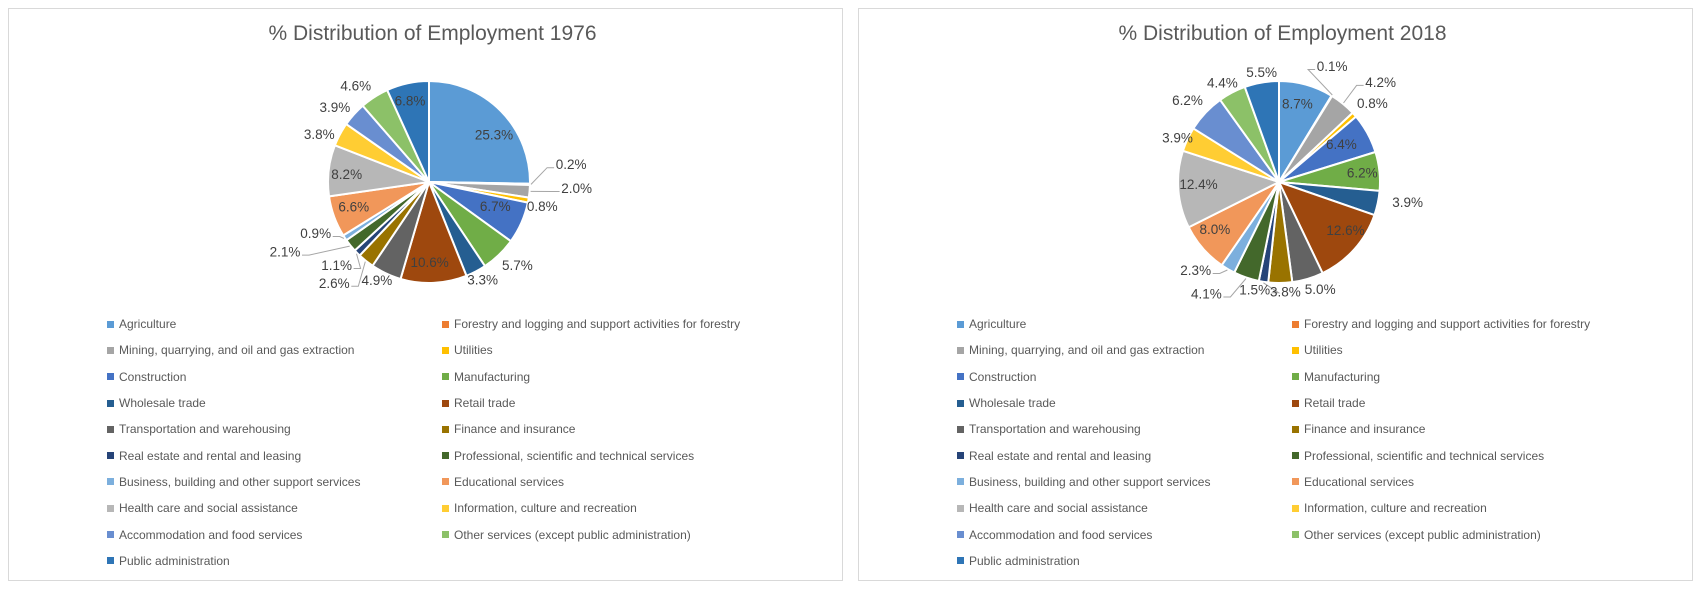 The width and height of the screenshot is (1705, 591). Describe the element at coordinates (1395, 508) in the screenshot. I see `legend-label: Information, culture and recreation` at that location.